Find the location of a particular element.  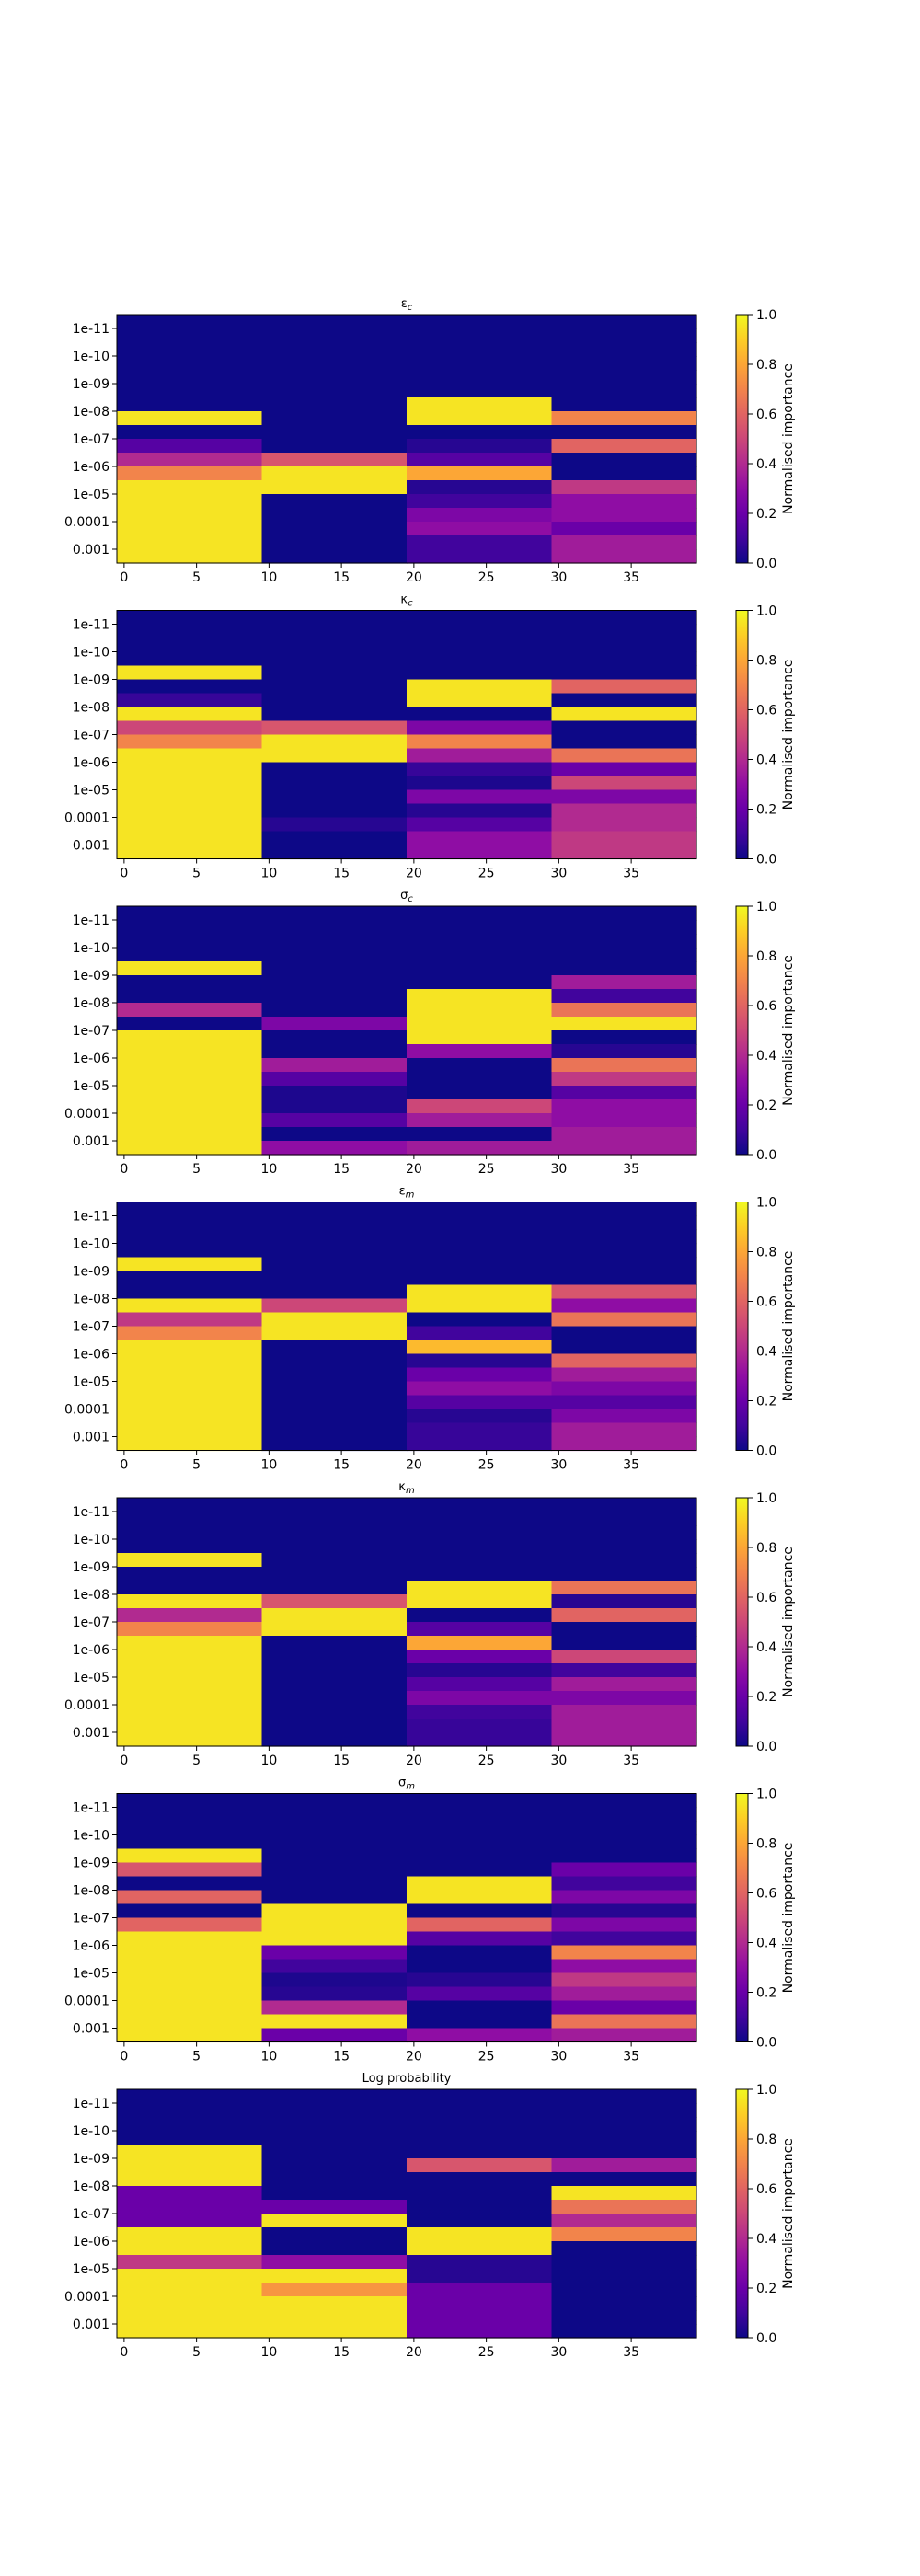

y-tick-label: 0.001 is located at coordinates (91, 1438).